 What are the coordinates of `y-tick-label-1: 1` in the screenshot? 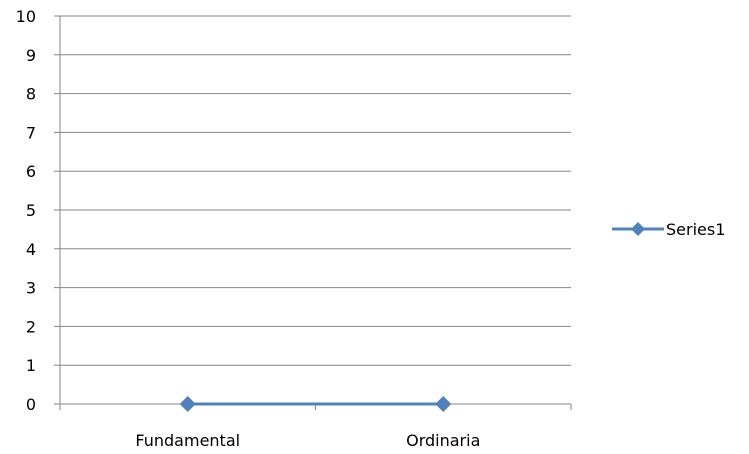 It's located at (31, 365).